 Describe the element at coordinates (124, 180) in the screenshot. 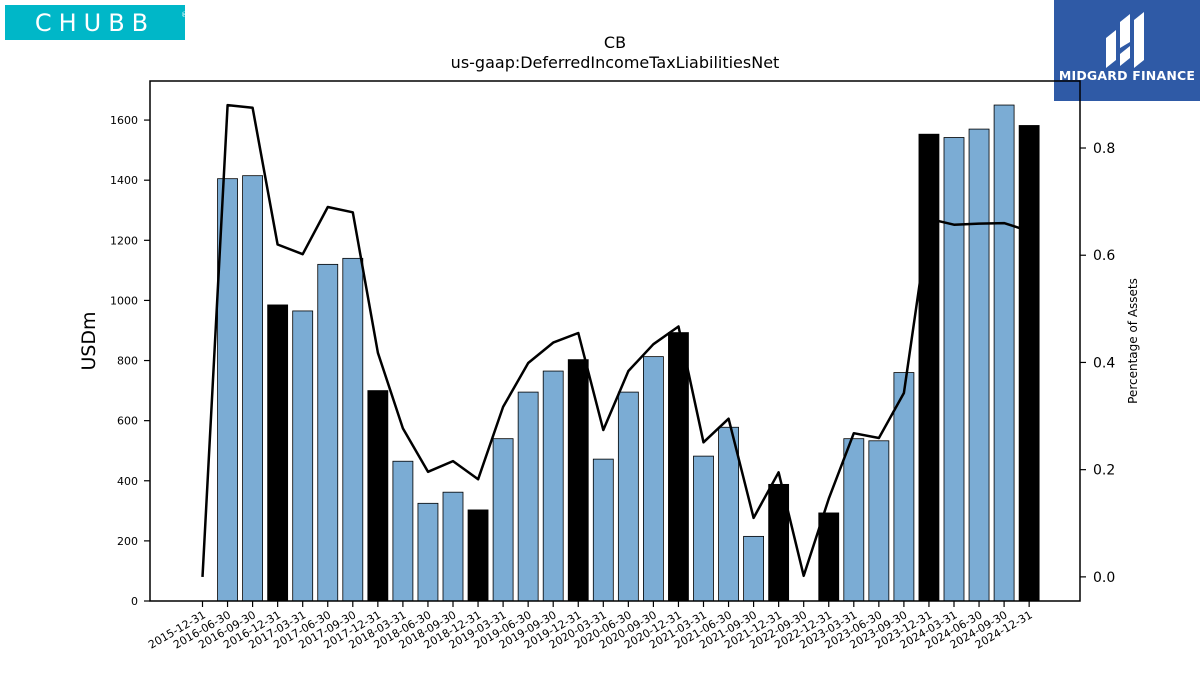

I see `y-tick-label: 1400` at that location.